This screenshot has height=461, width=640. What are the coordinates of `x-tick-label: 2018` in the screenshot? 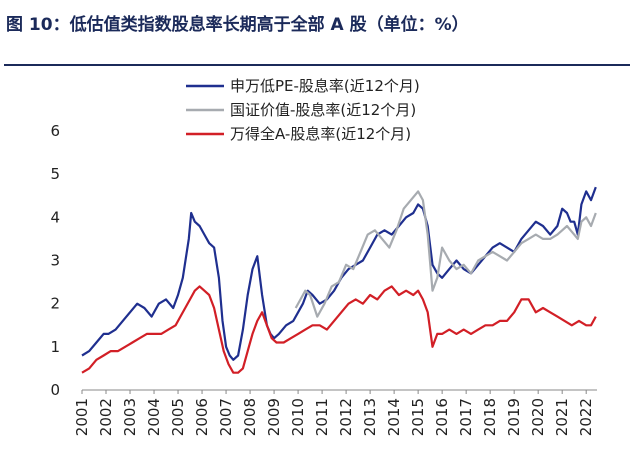 It's located at (490, 417).